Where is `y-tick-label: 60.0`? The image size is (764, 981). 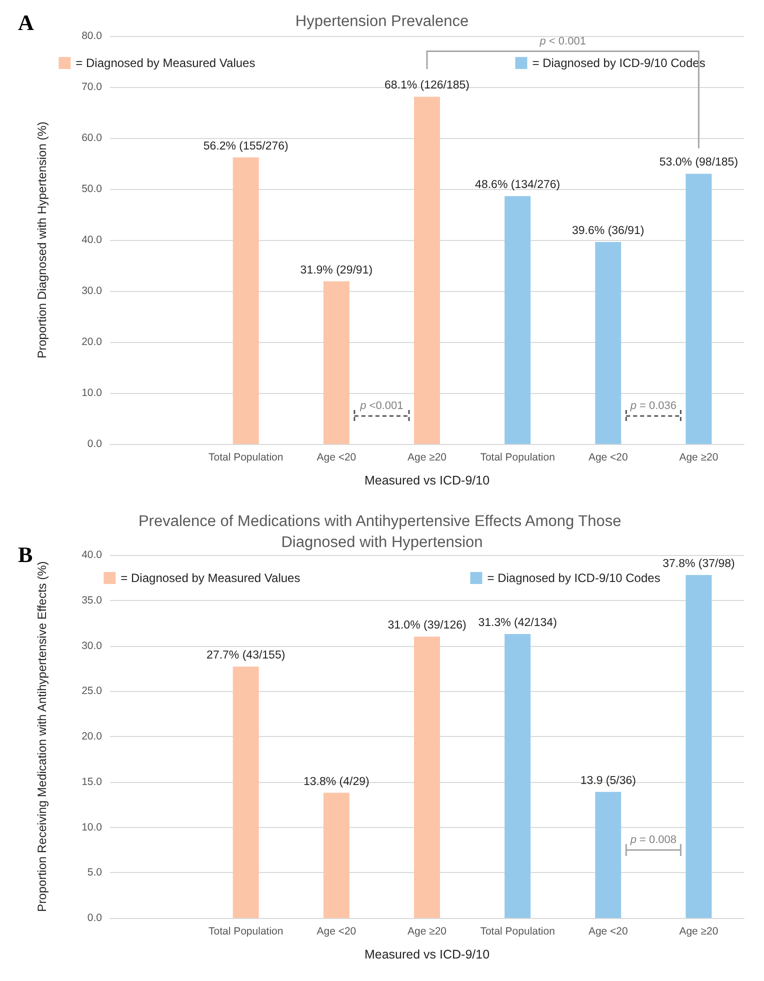 y-tick-label: 60.0 is located at coordinates (92, 138).